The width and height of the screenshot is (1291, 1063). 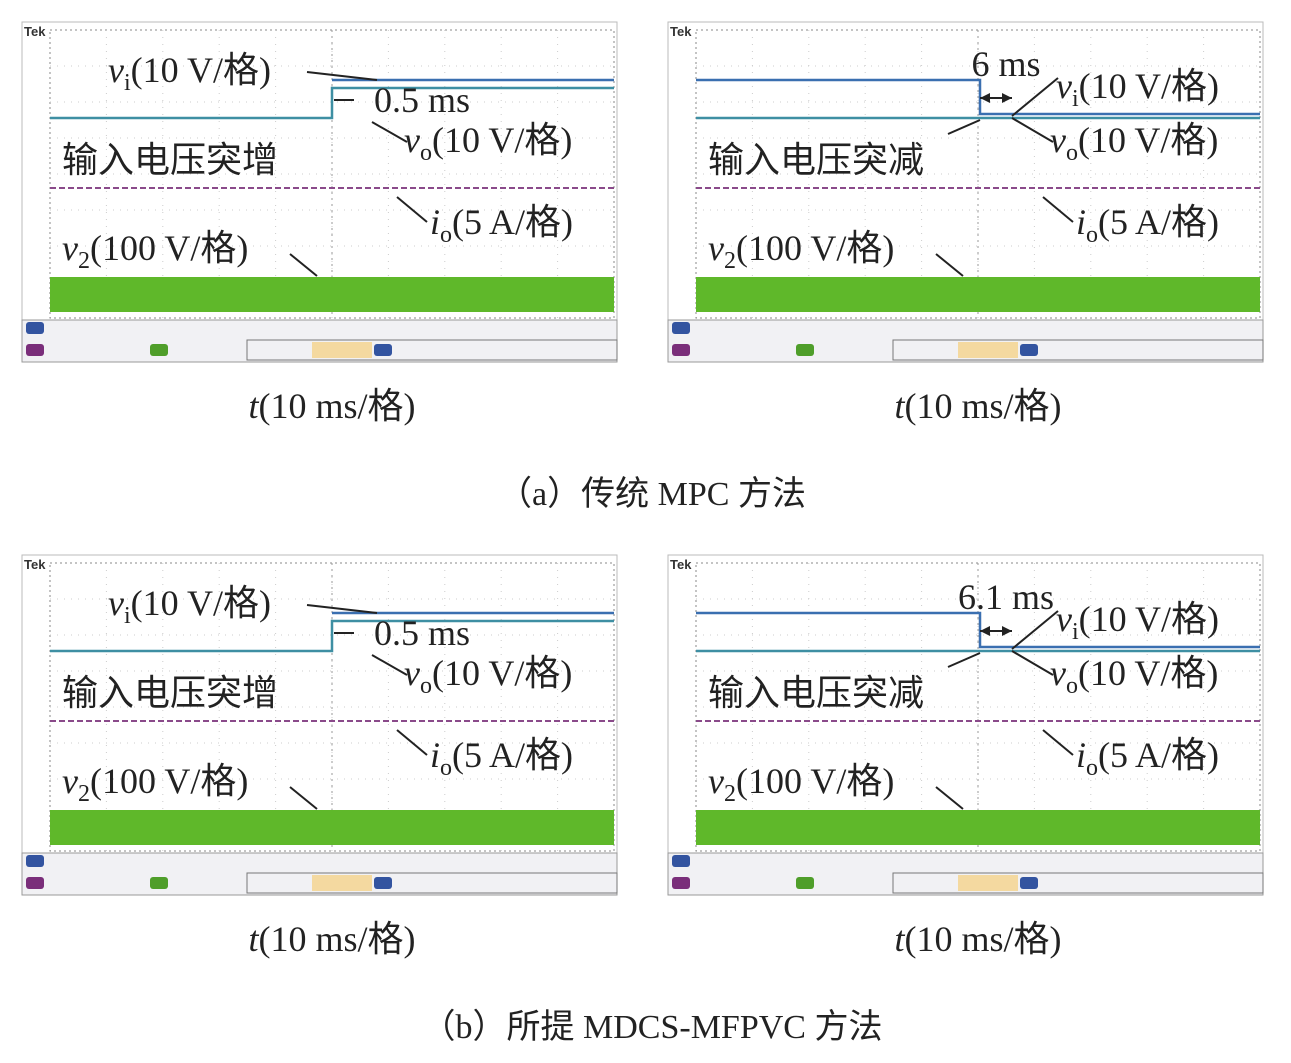 I want to click on caption: （a）传统 MPC 方法, so click(x=652, y=494).